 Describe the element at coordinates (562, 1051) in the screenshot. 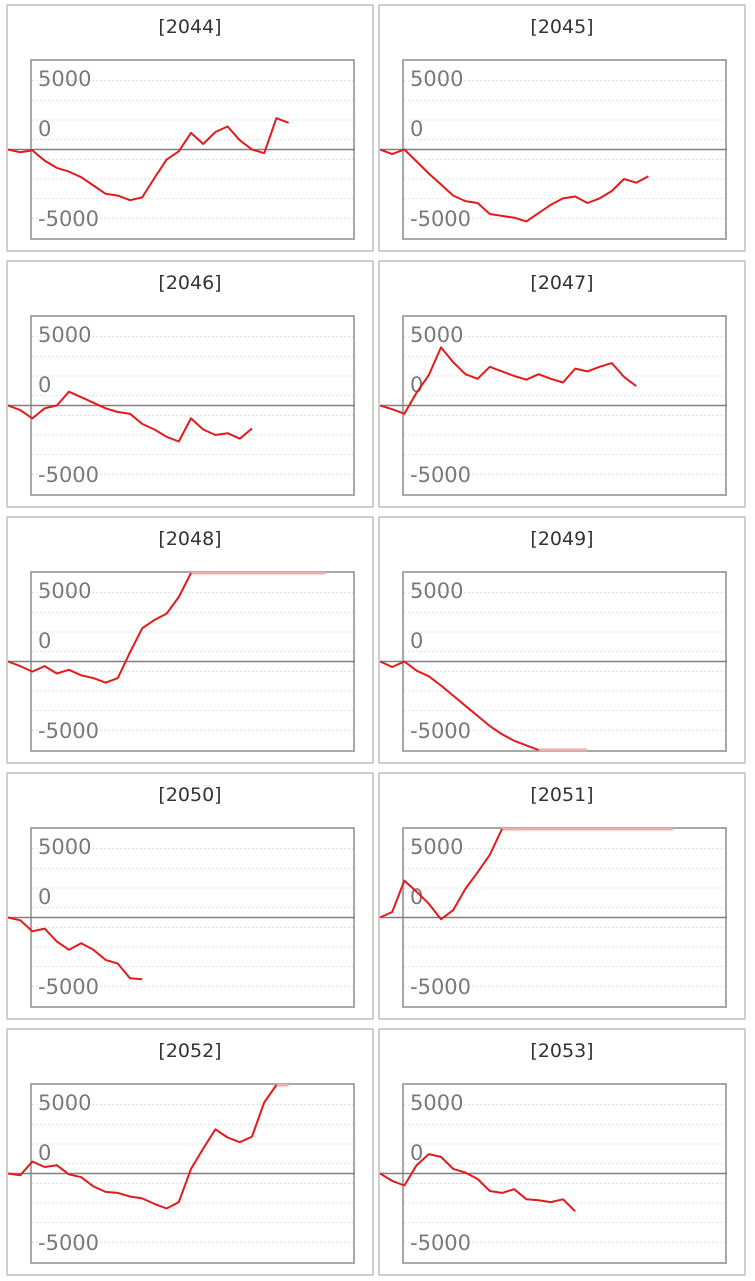

I see `chart-title: [2053]` at that location.